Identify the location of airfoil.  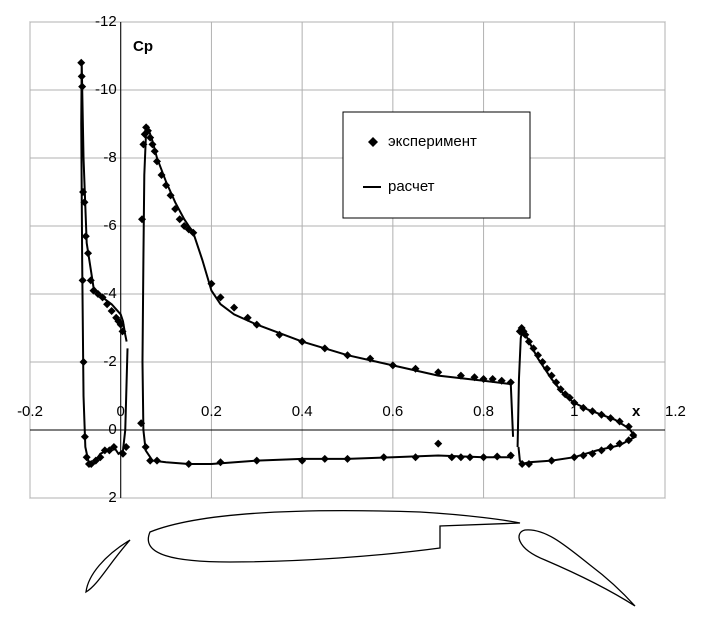
(360, 558).